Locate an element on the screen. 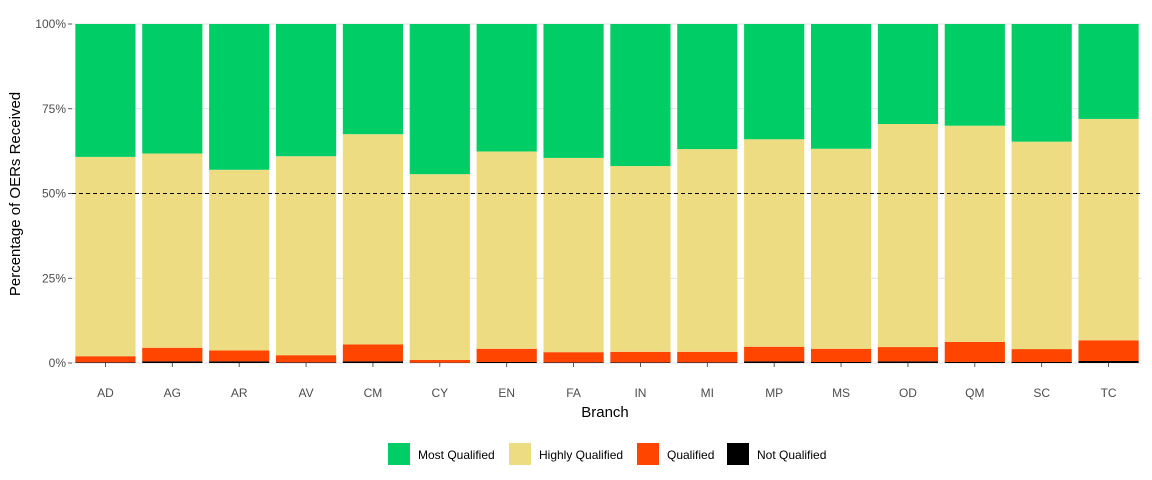  legend-label: Highly Qualified is located at coordinates (581, 455).